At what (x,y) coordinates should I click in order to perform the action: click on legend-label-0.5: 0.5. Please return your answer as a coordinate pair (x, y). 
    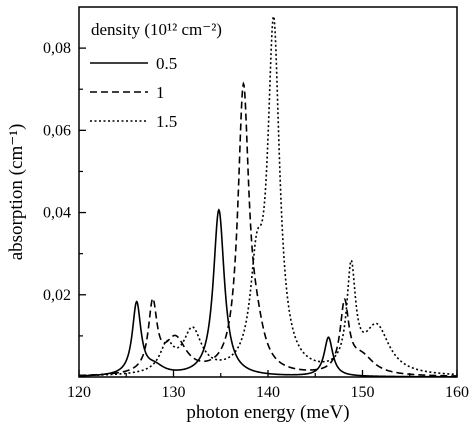
    Looking at the image, I should click on (166, 63).